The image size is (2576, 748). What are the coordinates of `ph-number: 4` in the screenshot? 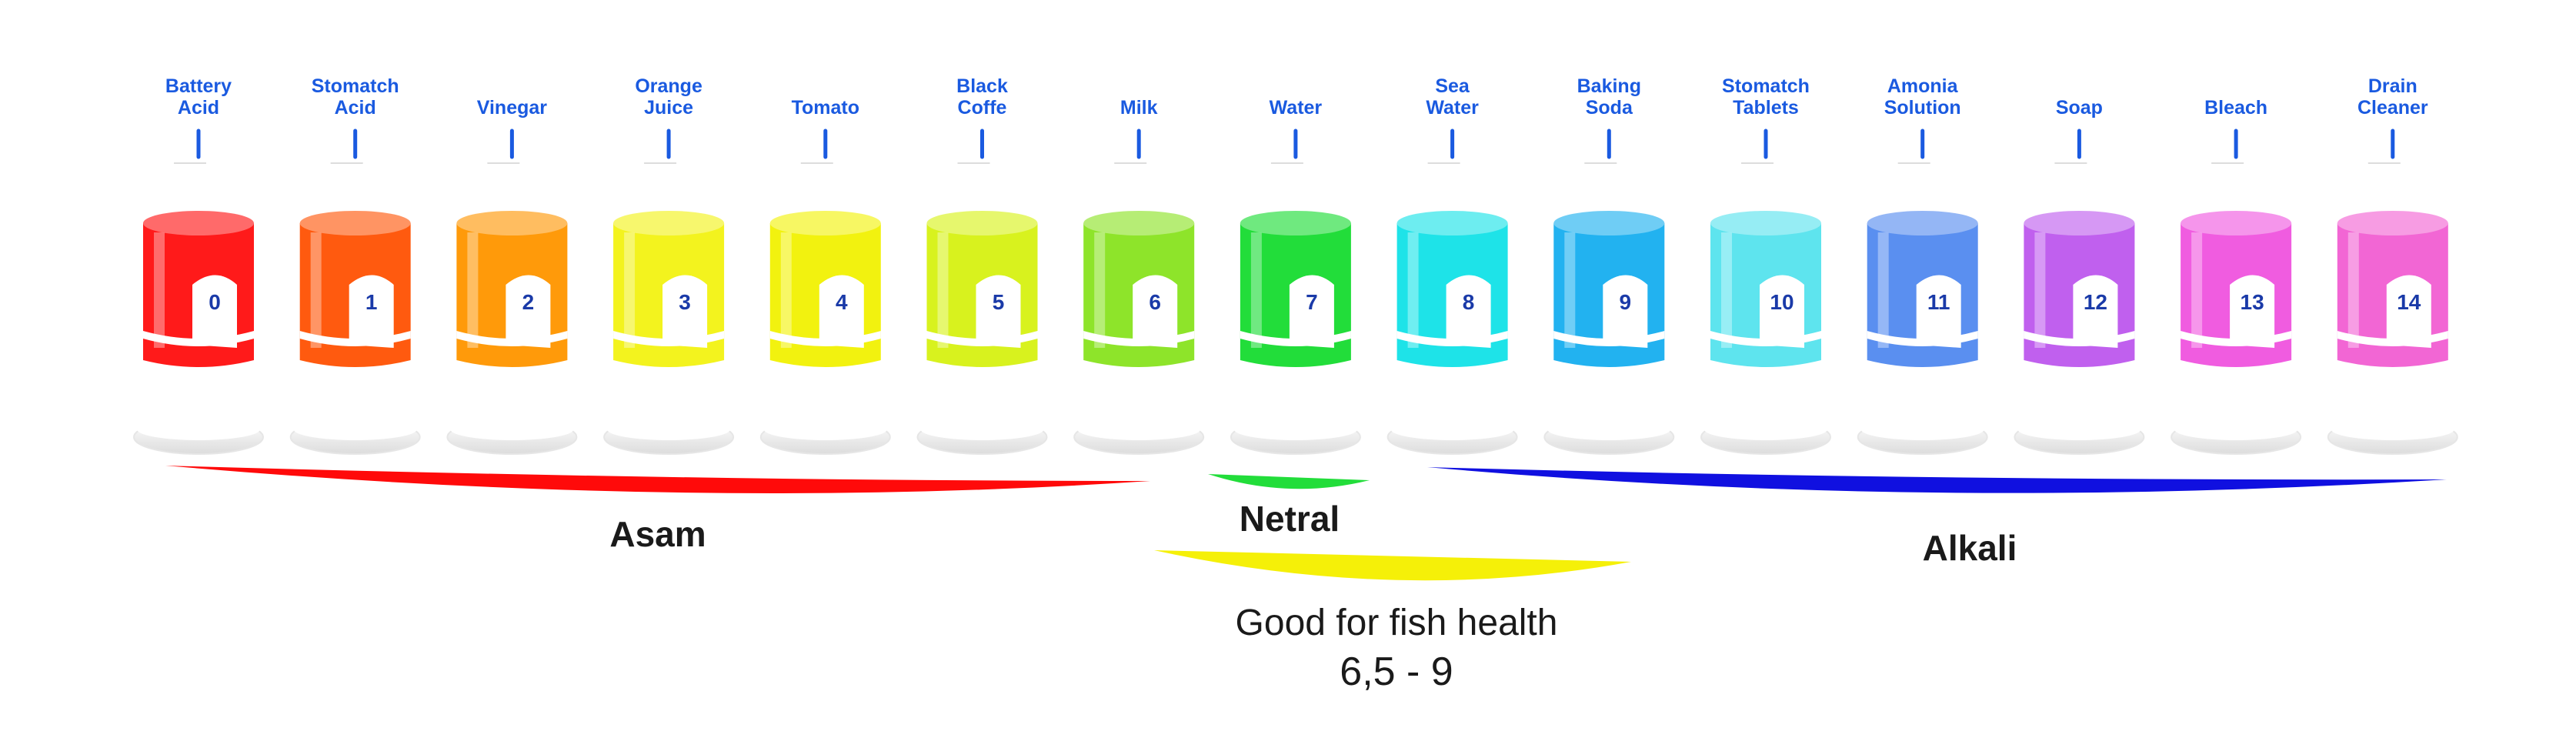 It's located at (842, 302).